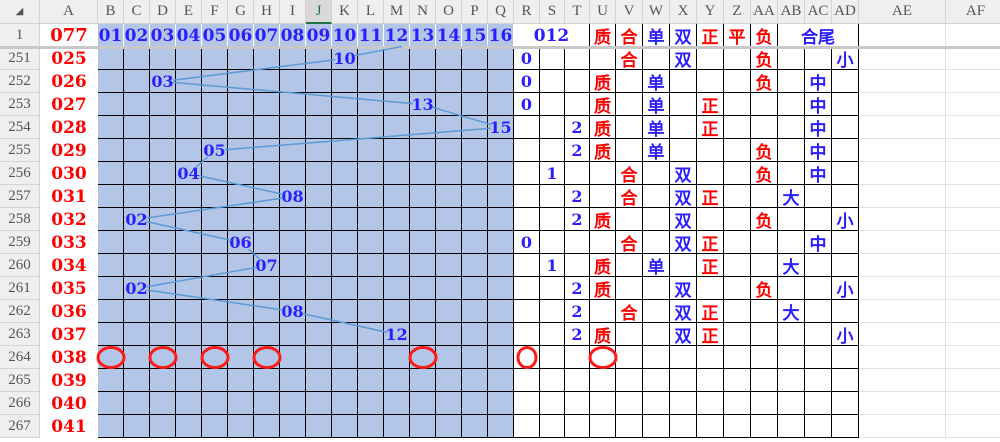 The height and width of the screenshot is (442, 1000). I want to click on header-tag-aa: 负, so click(764, 36).